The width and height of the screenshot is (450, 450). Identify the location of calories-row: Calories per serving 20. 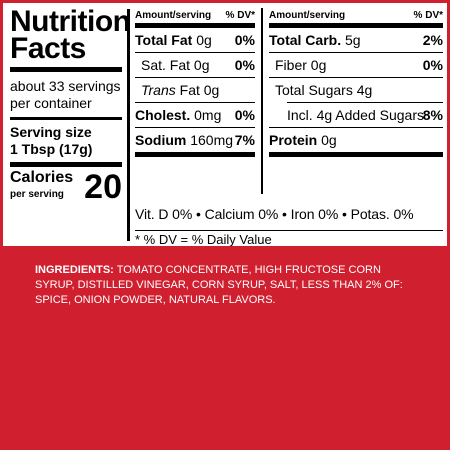
(66, 189).